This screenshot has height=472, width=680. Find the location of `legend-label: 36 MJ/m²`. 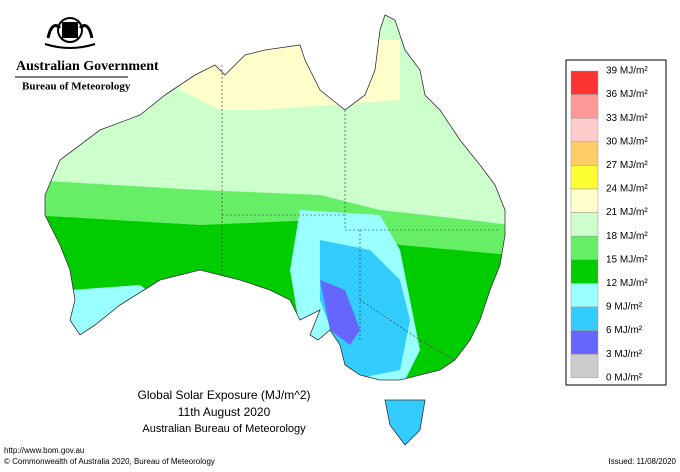

legend-label: 36 MJ/m² is located at coordinates (627, 94).